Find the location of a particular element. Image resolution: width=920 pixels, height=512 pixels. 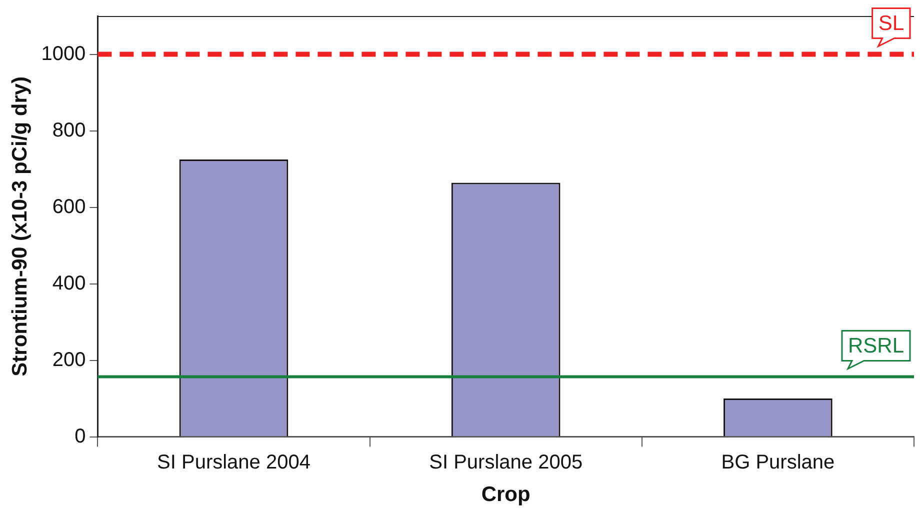

y-tick-label: 0 is located at coordinates (80, 436).